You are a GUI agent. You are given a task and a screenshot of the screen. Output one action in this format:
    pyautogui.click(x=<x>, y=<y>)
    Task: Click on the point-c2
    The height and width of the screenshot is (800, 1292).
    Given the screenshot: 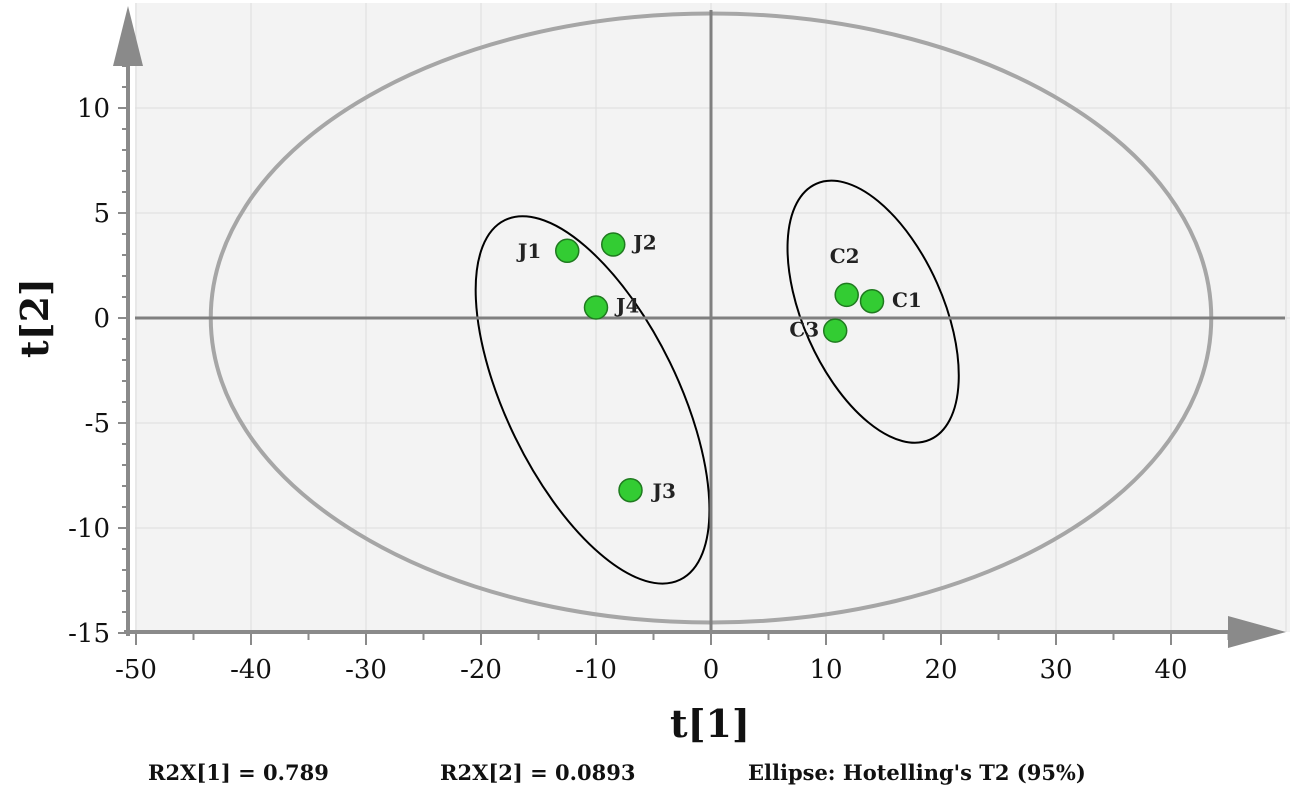 What is the action you would take?
    pyautogui.click(x=846, y=295)
    